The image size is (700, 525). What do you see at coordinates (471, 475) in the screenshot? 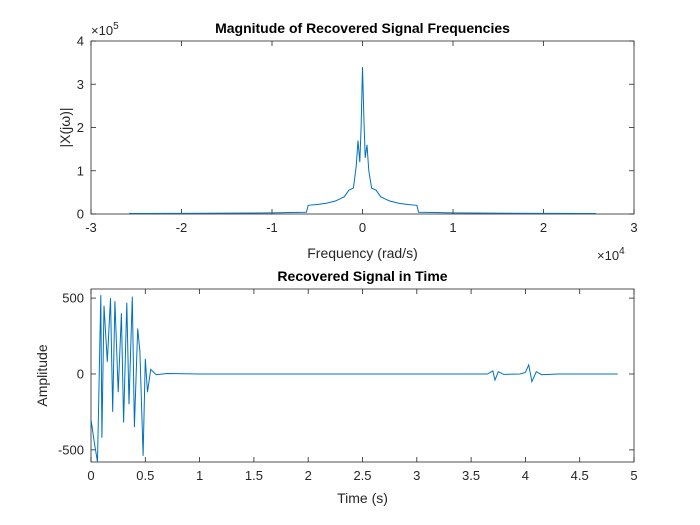
I see `time-x-tick-label: 3.5` at bounding box center [471, 475].